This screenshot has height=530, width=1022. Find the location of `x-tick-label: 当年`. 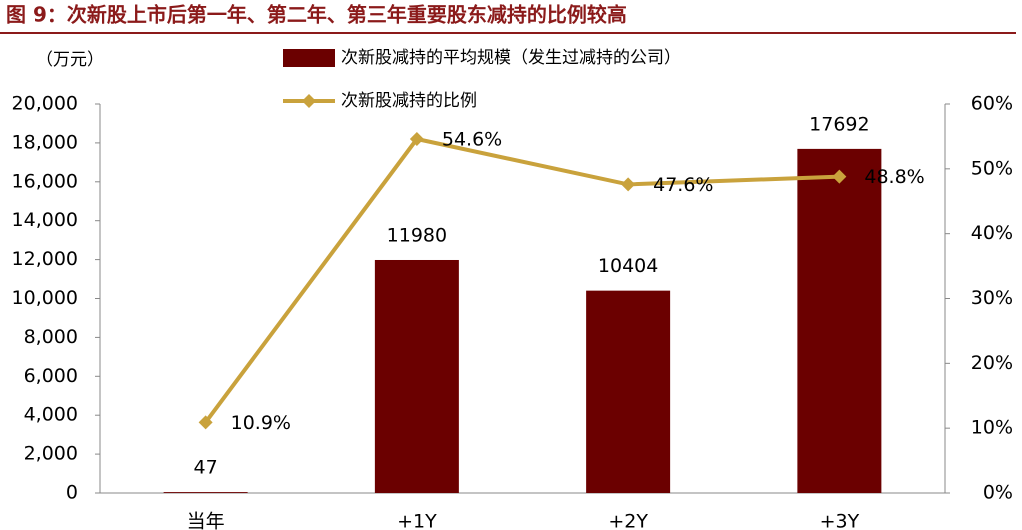

x-tick-label: 当年 is located at coordinates (206, 520).